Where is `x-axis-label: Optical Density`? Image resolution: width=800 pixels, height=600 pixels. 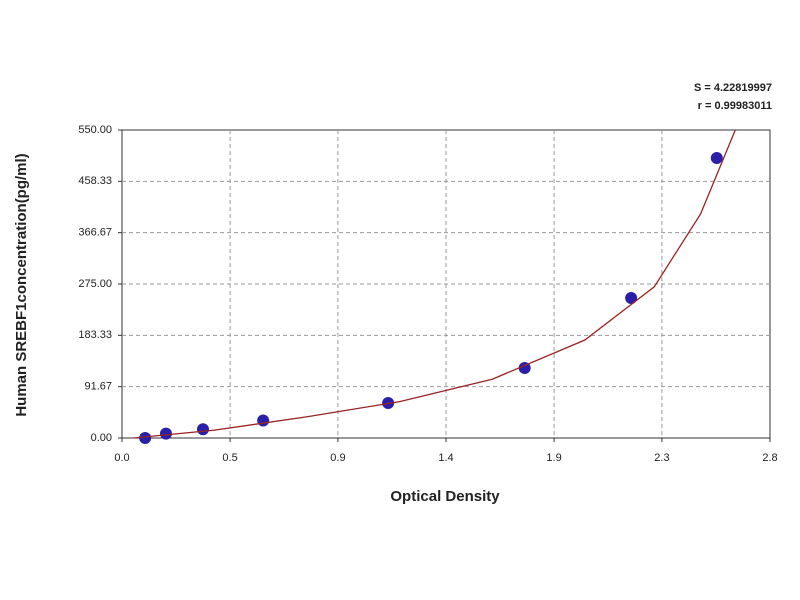 x-axis-label: Optical Density is located at coordinates (445, 496).